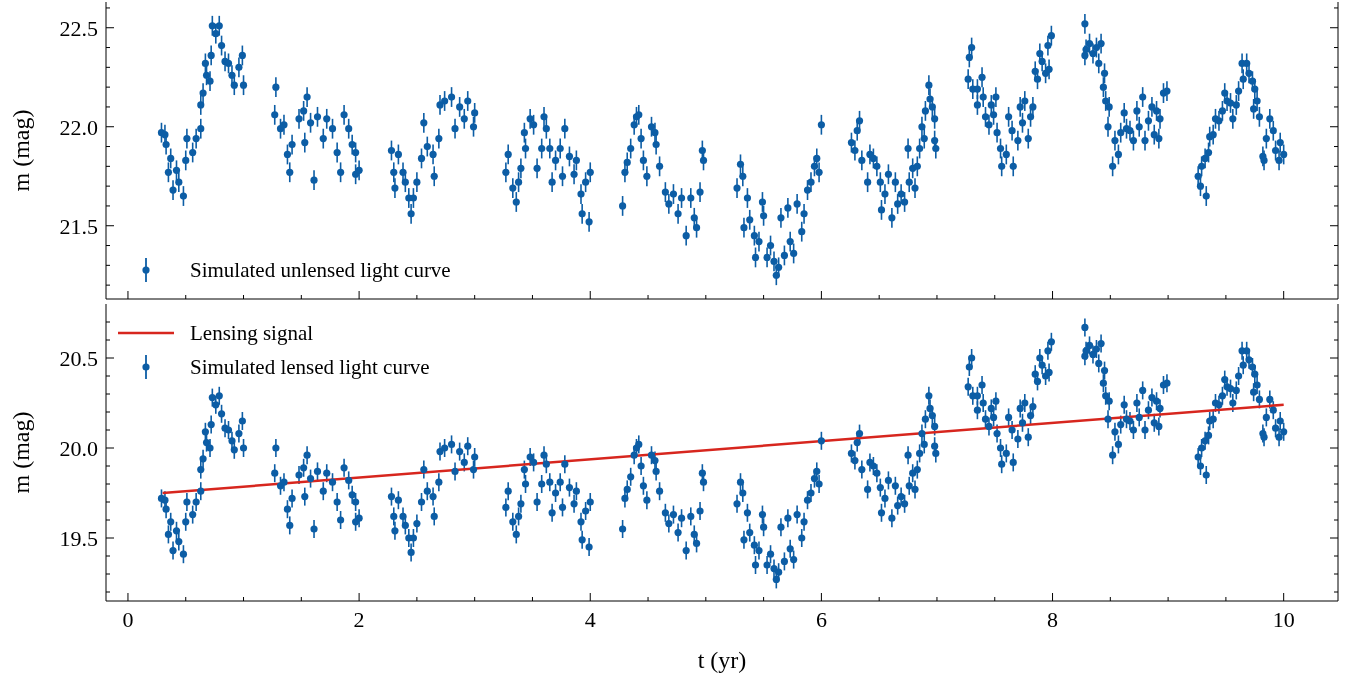 The image size is (1346, 685). What do you see at coordinates (252, 333) in the screenshot?
I see `legend-label: Lensing signal` at bounding box center [252, 333].